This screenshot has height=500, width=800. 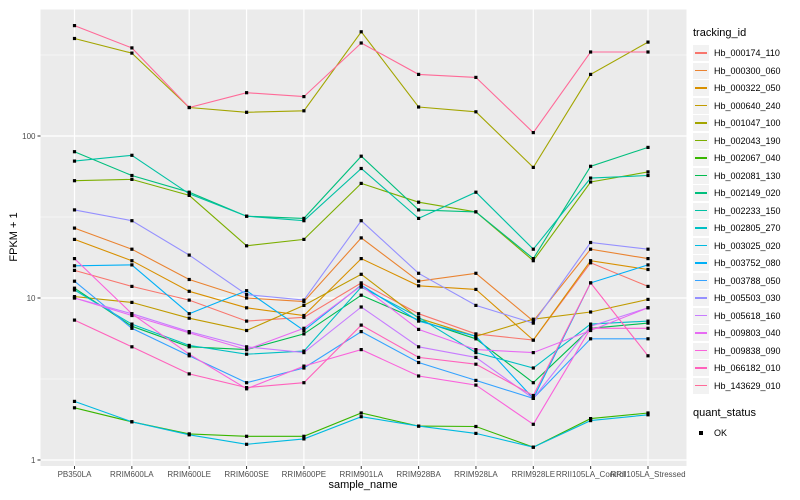 What do you see at coordinates (747, 158) in the screenshot?
I see `legend-item-label: Hb_002067_040` at bounding box center [747, 158].